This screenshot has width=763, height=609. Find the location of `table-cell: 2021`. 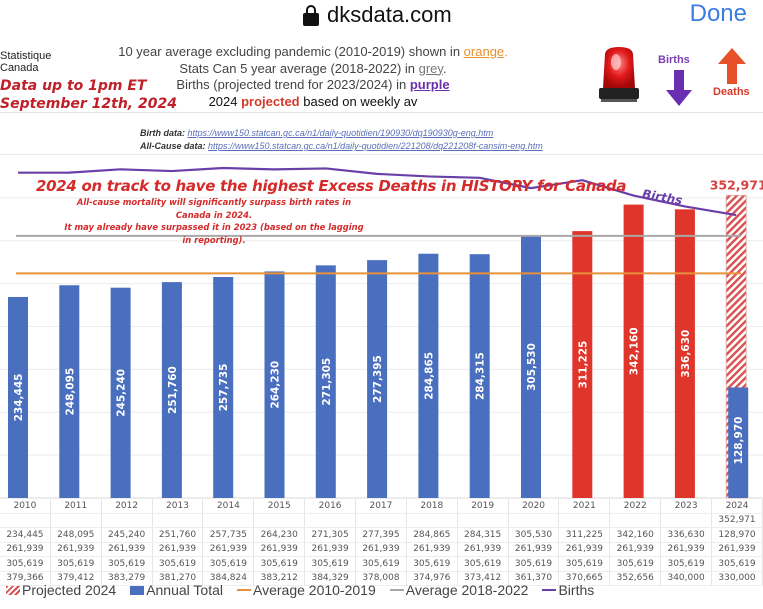

table-cell: 2021 is located at coordinates (584, 506).